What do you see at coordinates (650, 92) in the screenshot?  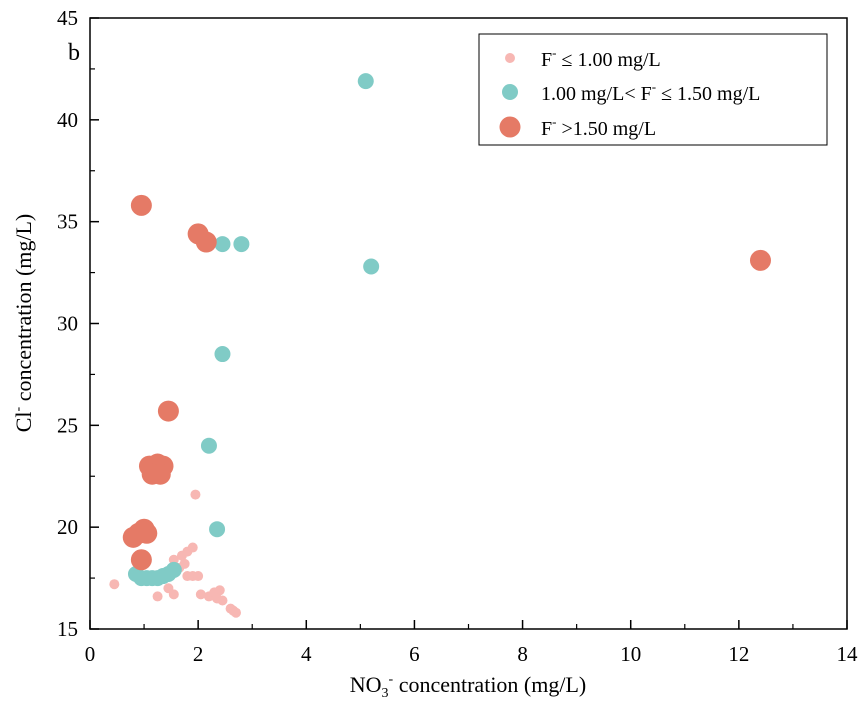 I see `legend-label-mid: 1.00 mg/L< F- ≤ 1.50 mg/L` at bounding box center [650, 92].